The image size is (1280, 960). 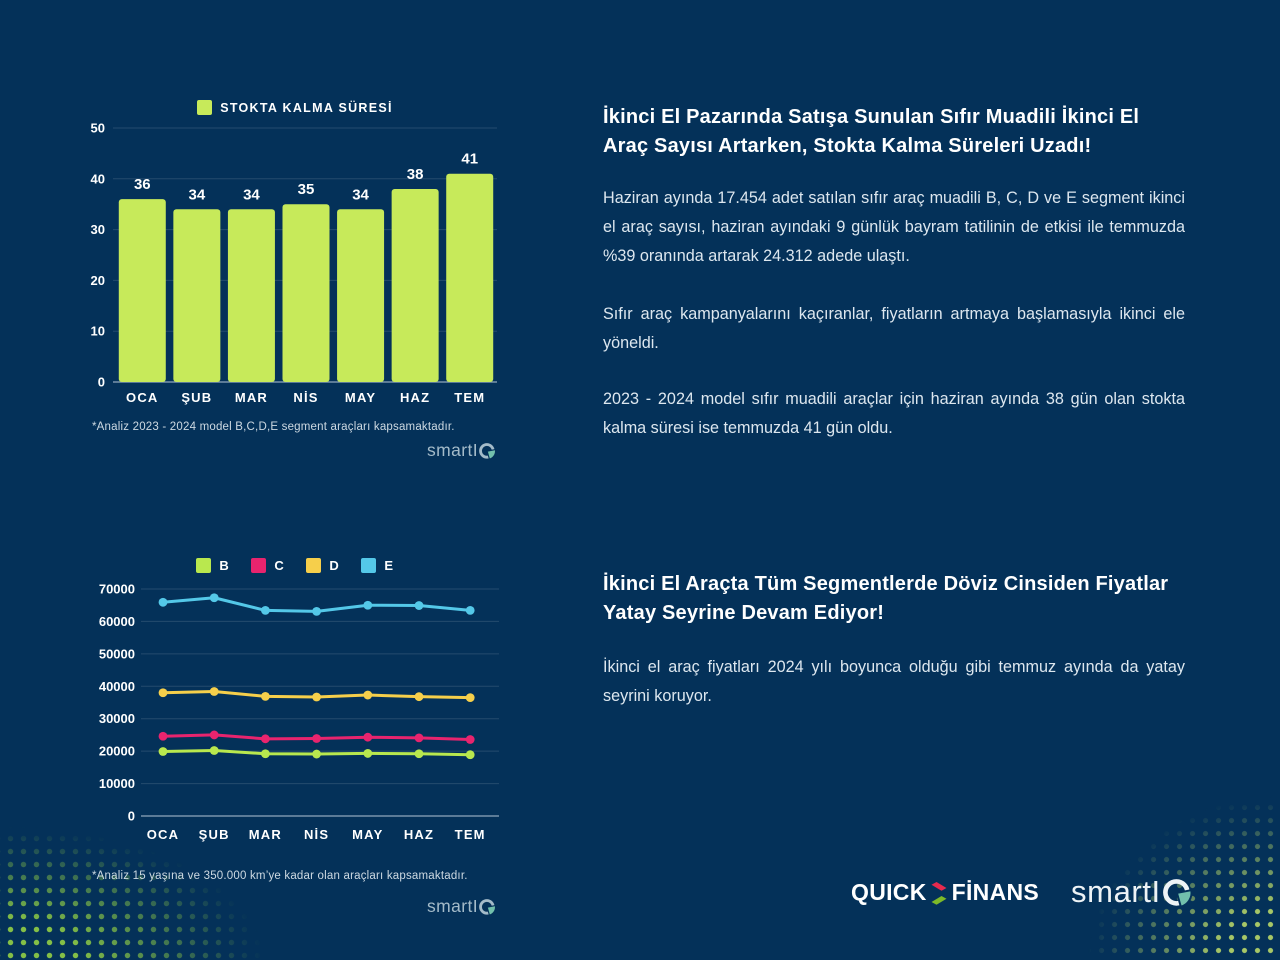 What do you see at coordinates (251, 295) in the screenshot?
I see `bar-MAR` at bounding box center [251, 295].